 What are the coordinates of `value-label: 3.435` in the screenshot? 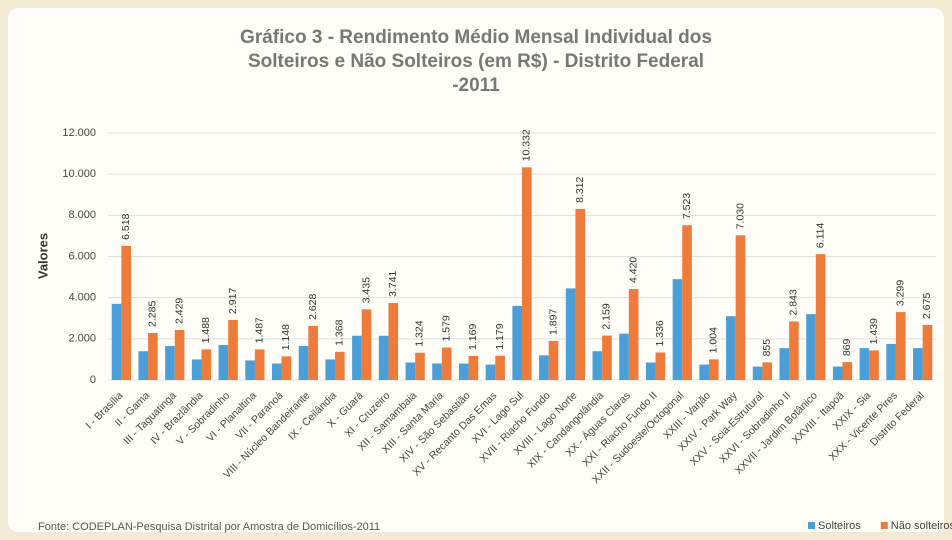 It's located at (366, 290).